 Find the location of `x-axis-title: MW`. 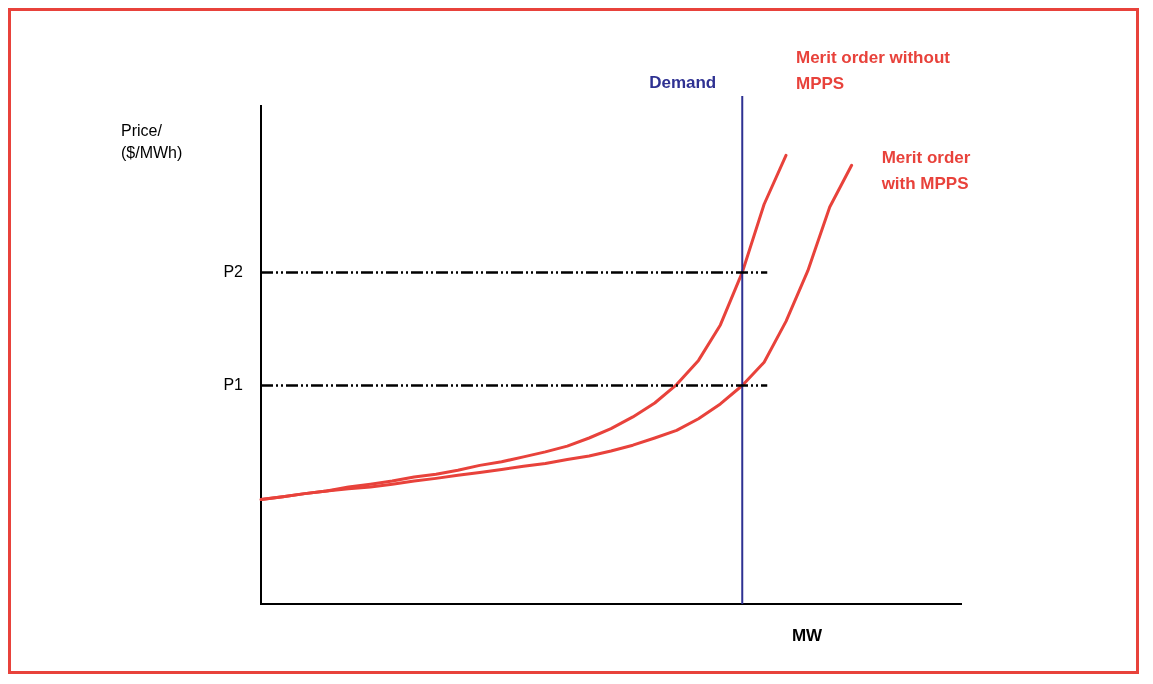

x-axis-title: MW is located at coordinates (807, 636).